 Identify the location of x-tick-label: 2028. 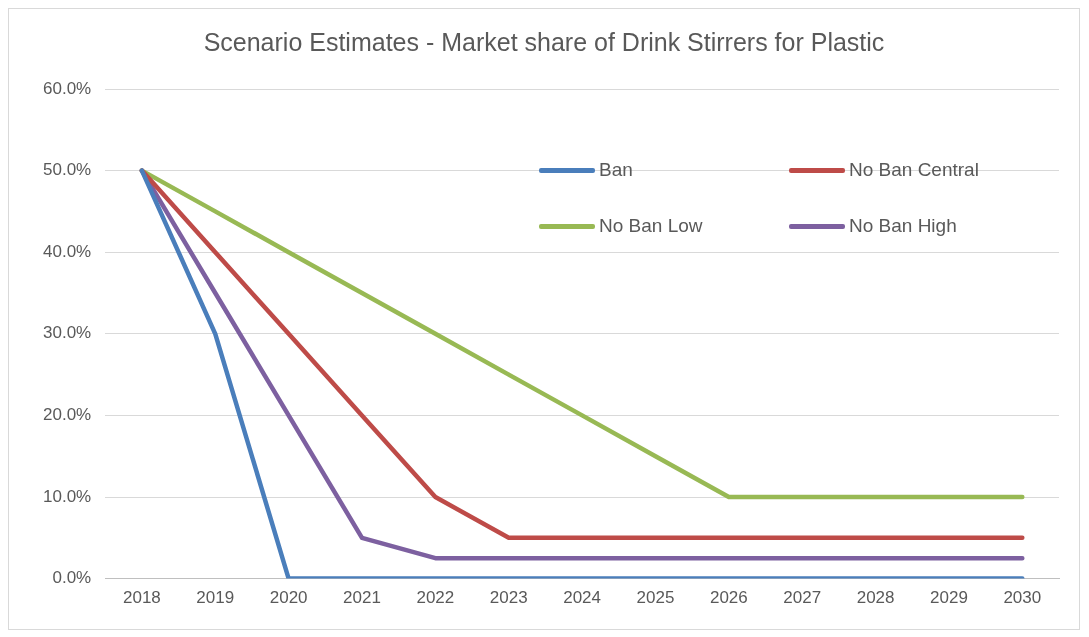
(875, 598).